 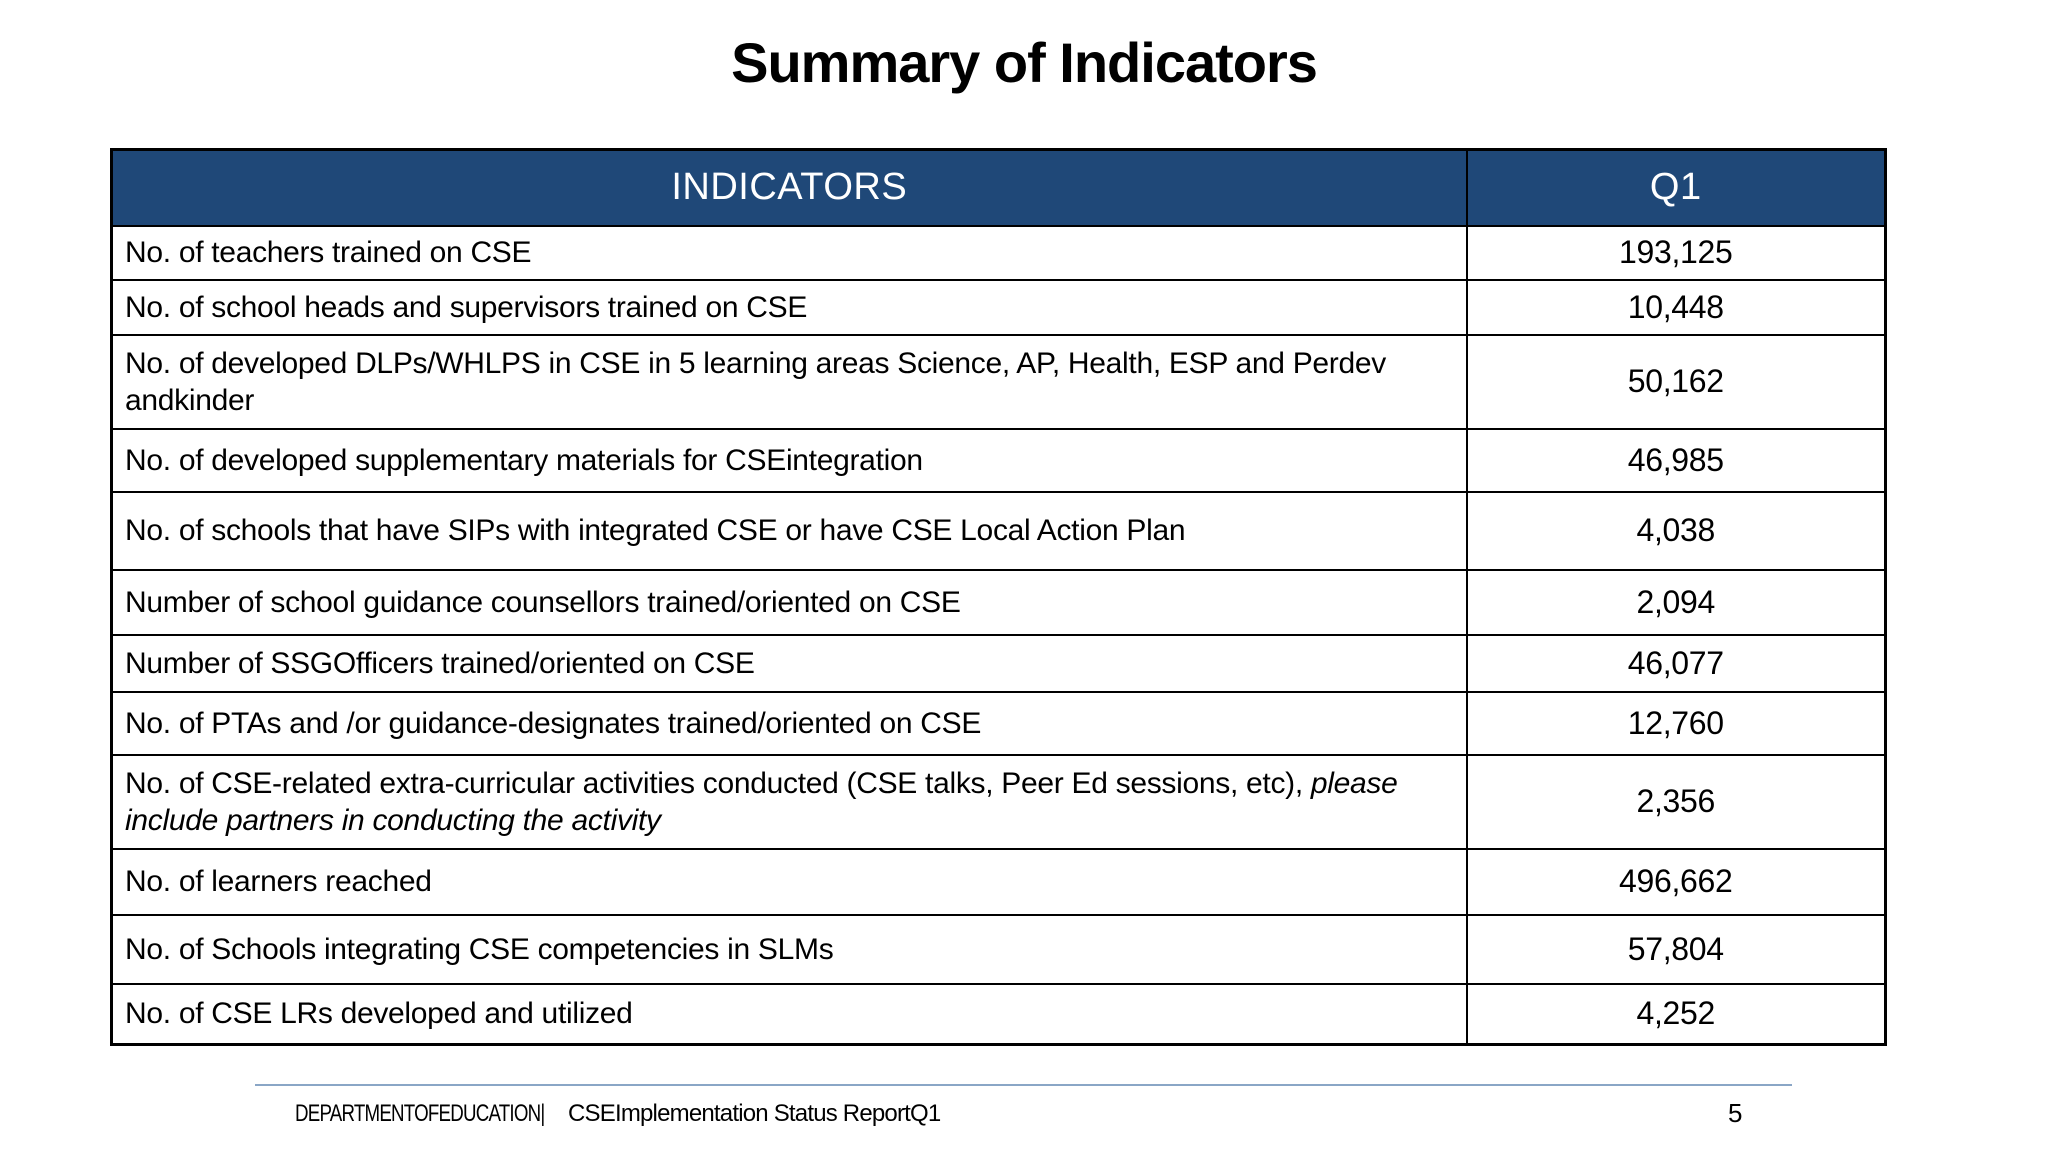 I want to click on footer-report-label: CSEImplementation Status ReportQ1, so click(x=754, y=1113).